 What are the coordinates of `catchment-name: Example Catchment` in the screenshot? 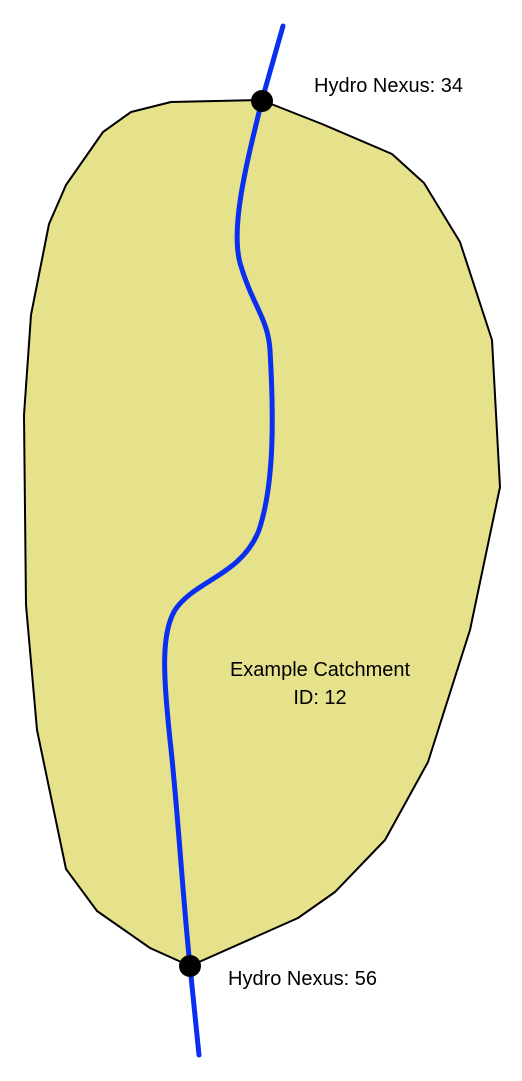 It's located at (320, 670).